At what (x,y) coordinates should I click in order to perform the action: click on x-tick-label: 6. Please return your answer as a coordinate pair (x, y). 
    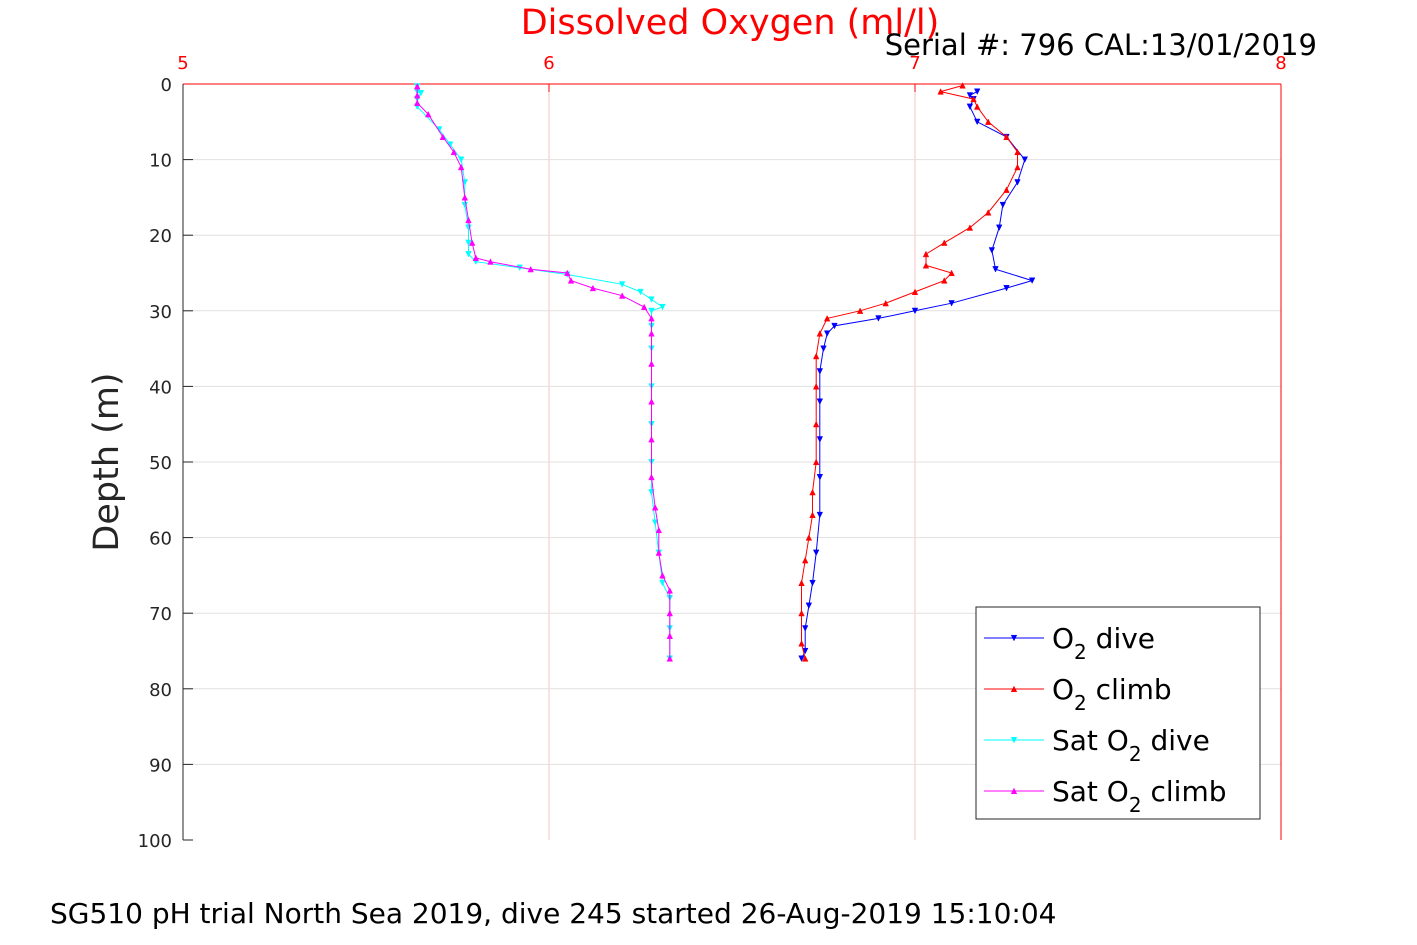
    Looking at the image, I should click on (548, 63).